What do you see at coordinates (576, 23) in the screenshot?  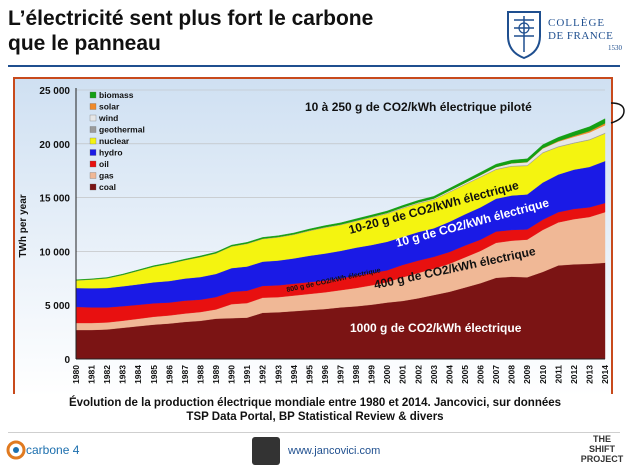 I see `college-name: COLLÈGE` at bounding box center [576, 23].